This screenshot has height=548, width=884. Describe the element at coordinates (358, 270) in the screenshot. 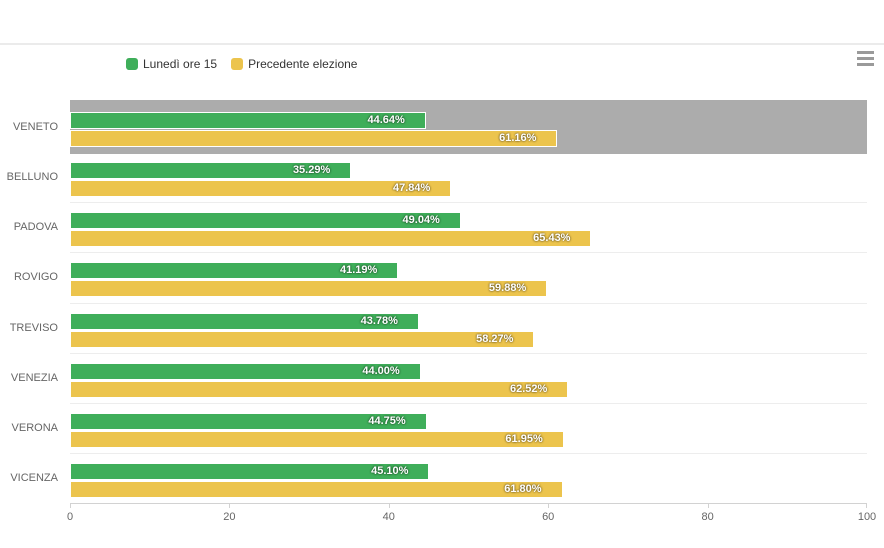

I see `bar-value-label: 41.19%` at that location.